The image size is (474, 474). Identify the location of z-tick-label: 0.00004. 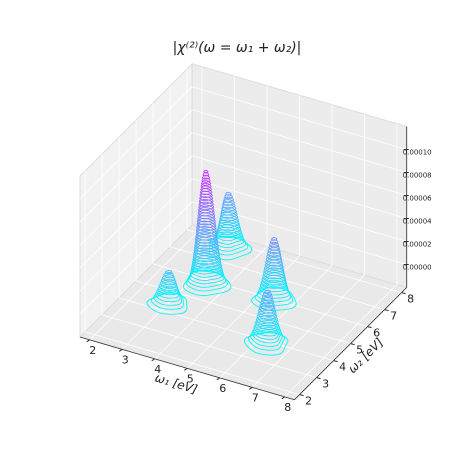
(417, 222).